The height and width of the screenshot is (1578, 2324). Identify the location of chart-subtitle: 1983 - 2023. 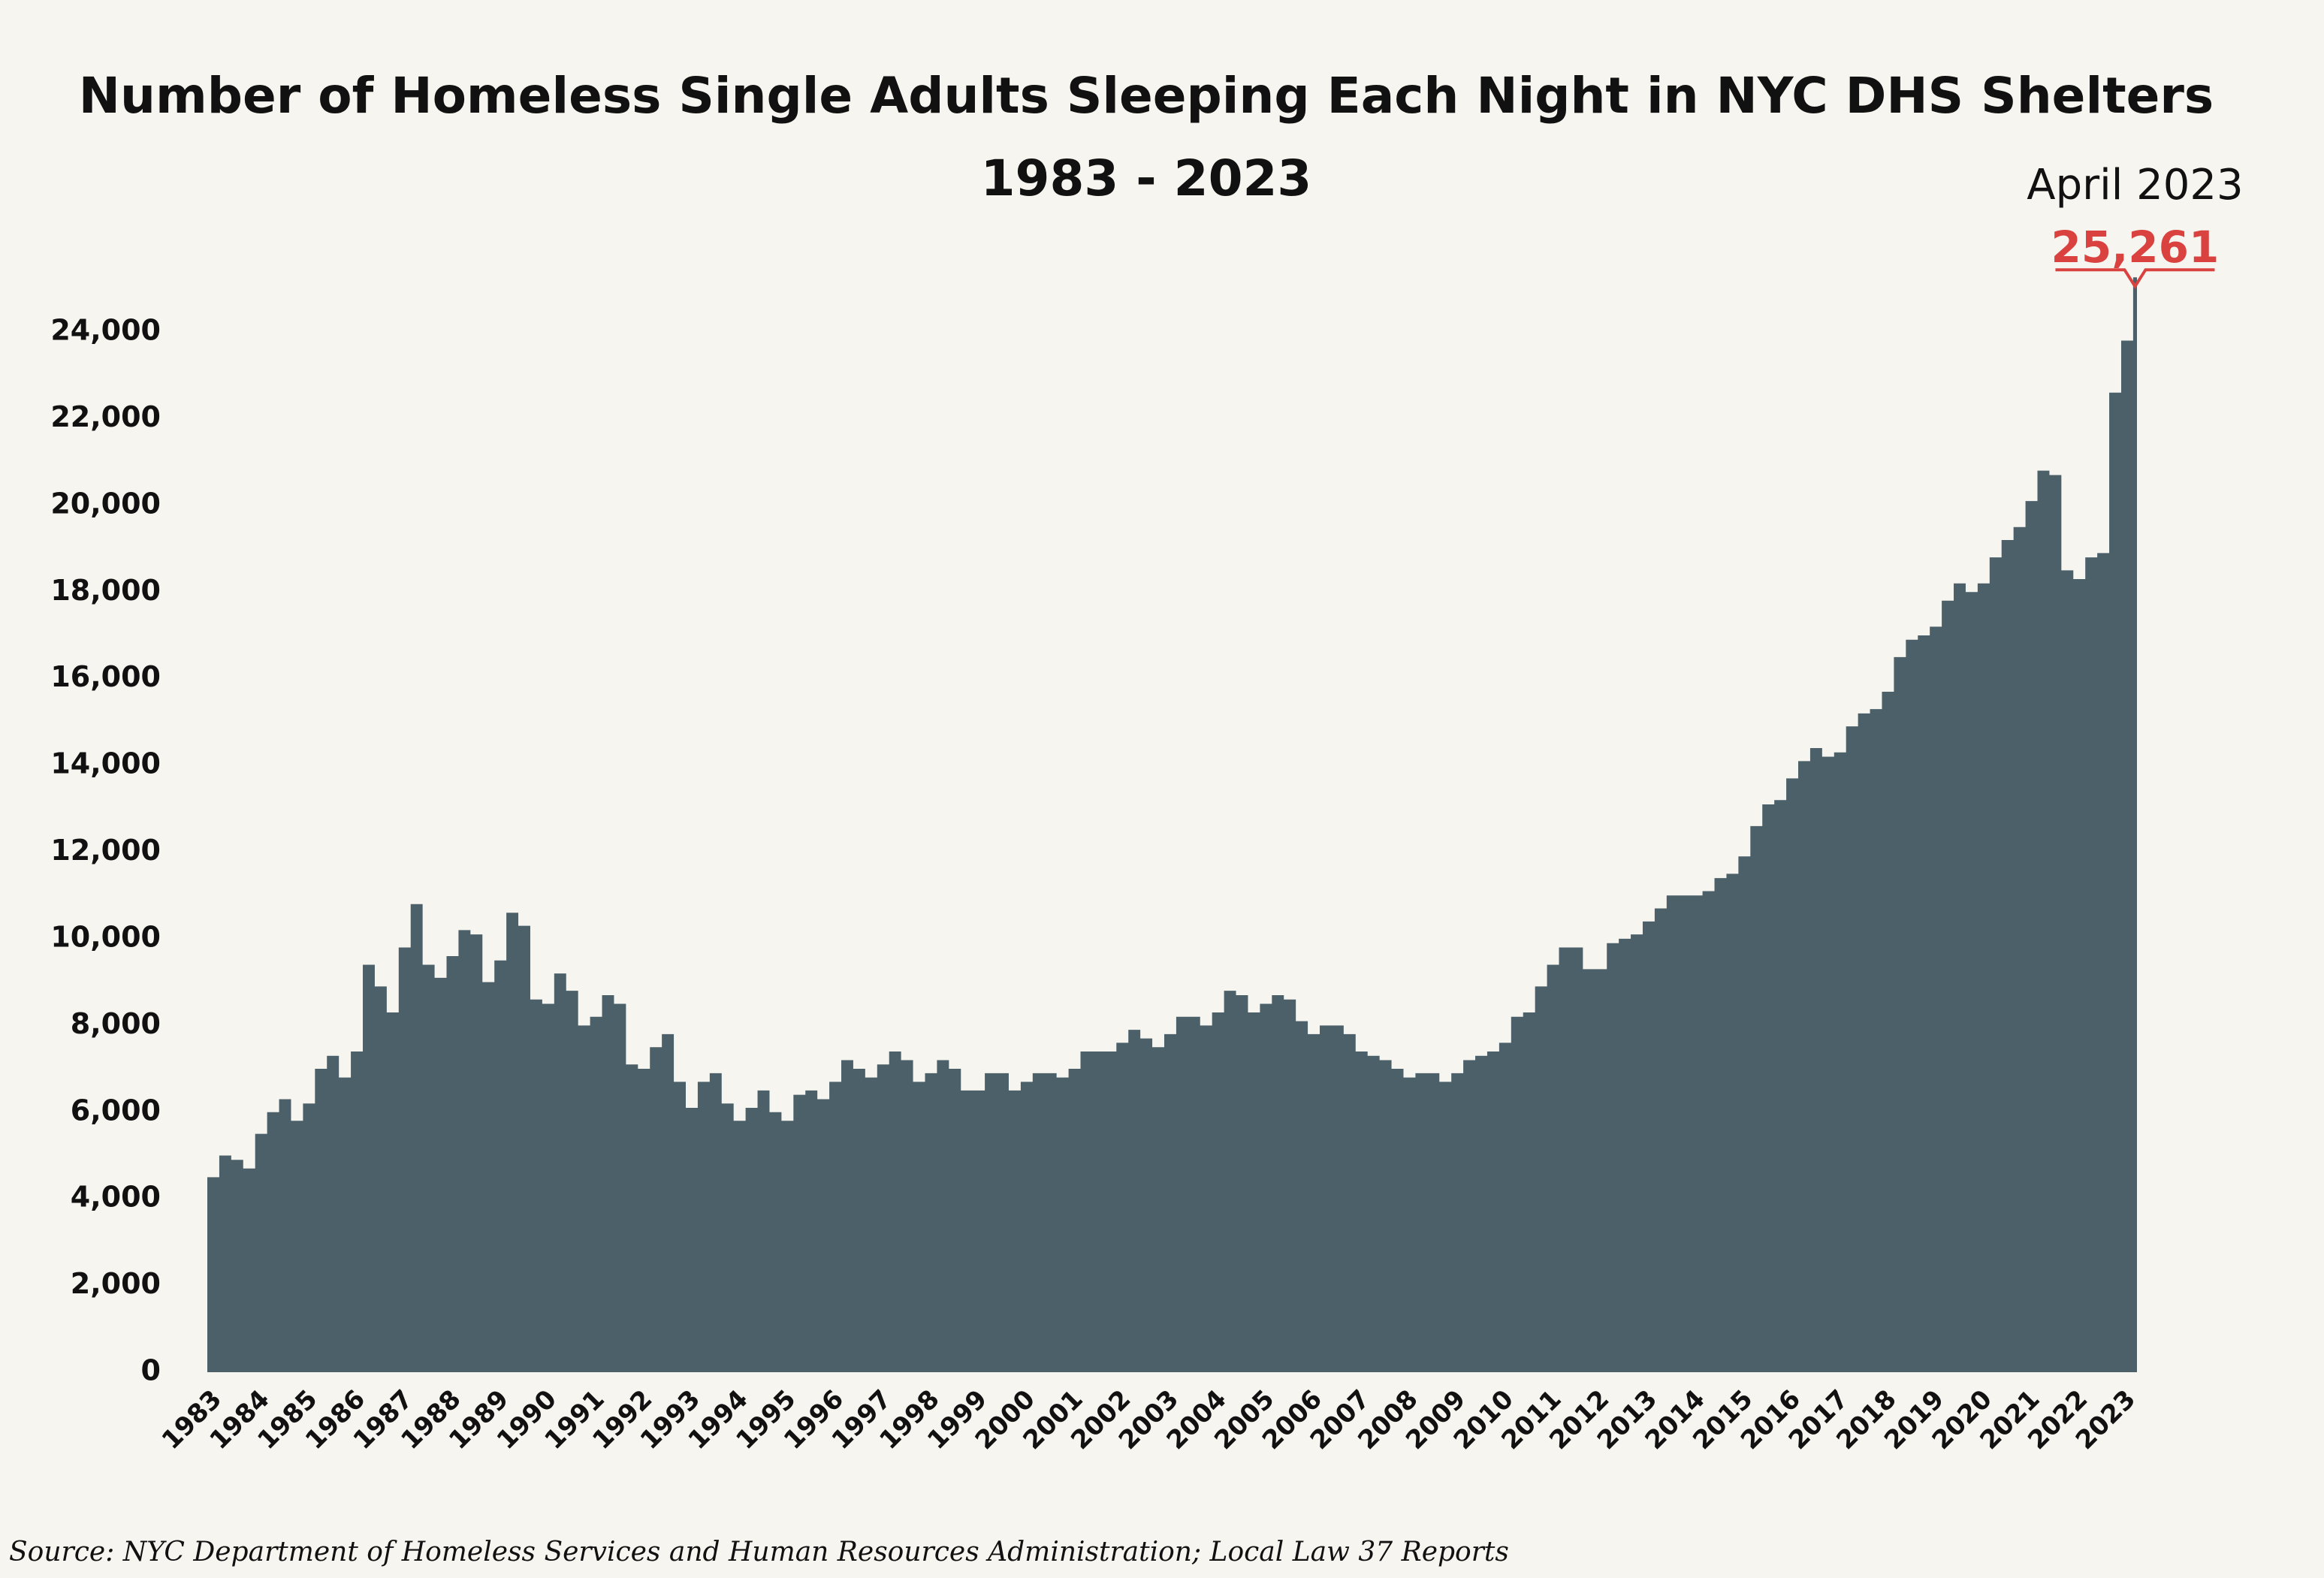
(1146, 178).